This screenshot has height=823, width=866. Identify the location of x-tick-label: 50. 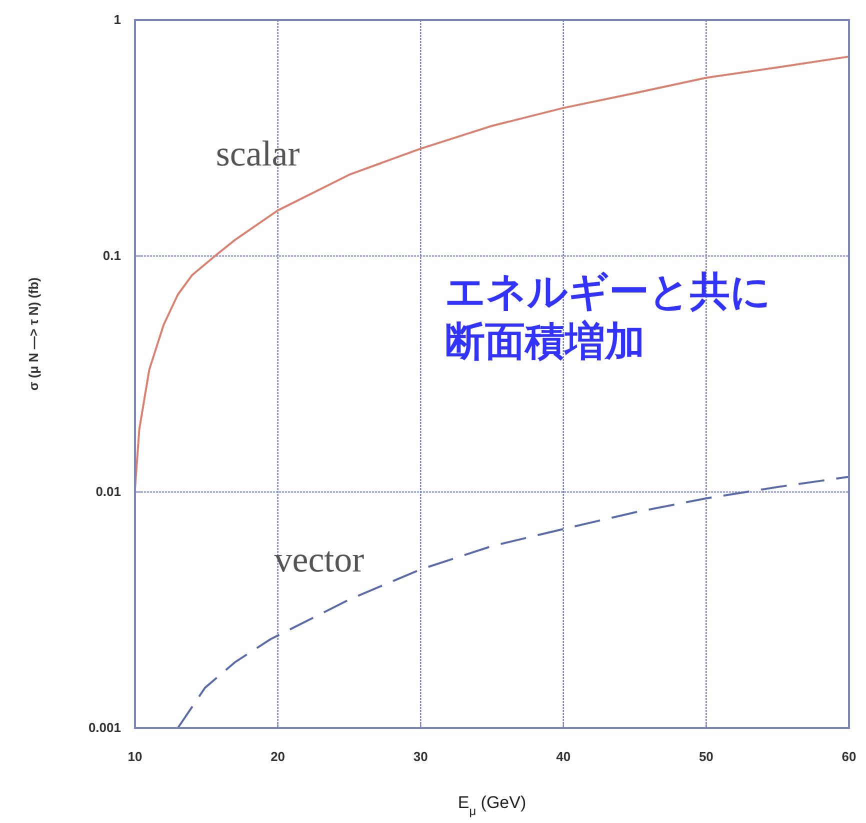
(706, 756).